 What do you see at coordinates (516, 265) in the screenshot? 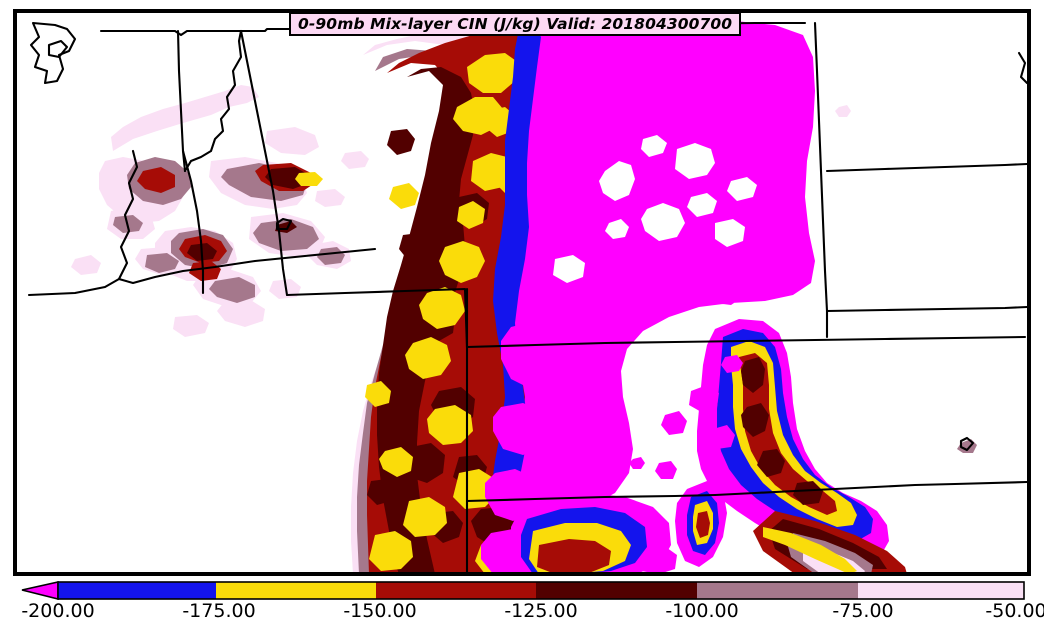
I see `contour-band-blue-magenta-rim` at bounding box center [516, 265].